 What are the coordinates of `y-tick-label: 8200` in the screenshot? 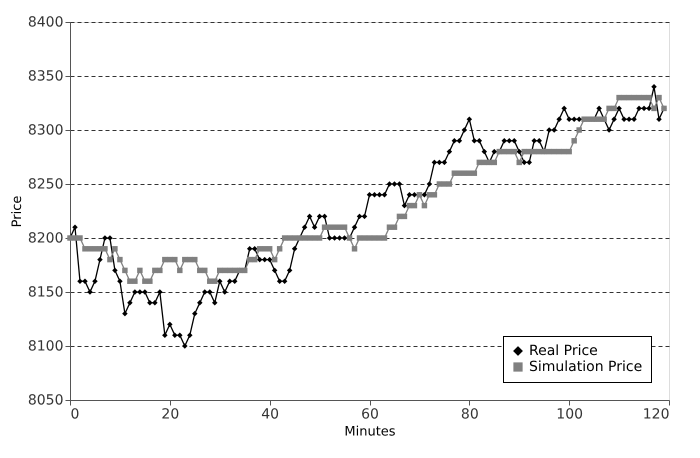 It's located at (46, 238).